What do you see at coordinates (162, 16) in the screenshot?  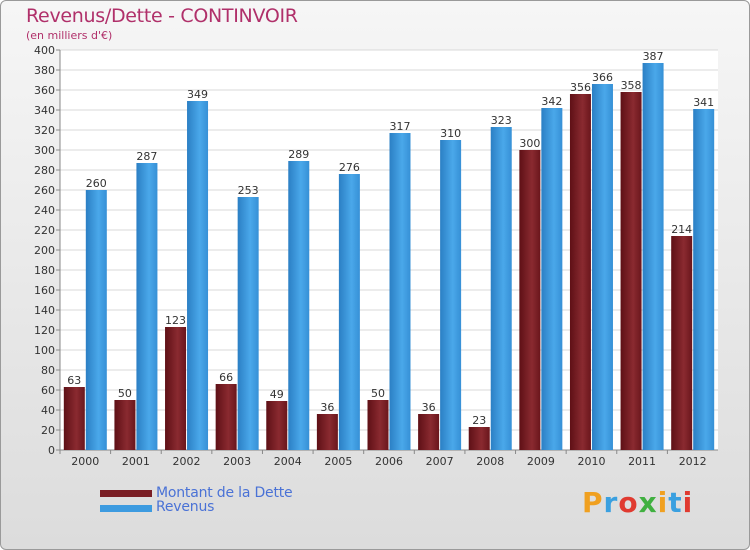 I see `chart-title: Revenus/Dette - CONTINVOIR` at bounding box center [162, 16].